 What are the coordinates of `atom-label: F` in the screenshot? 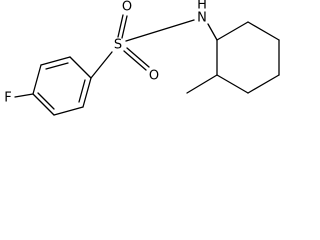 It's located at (7, 98).